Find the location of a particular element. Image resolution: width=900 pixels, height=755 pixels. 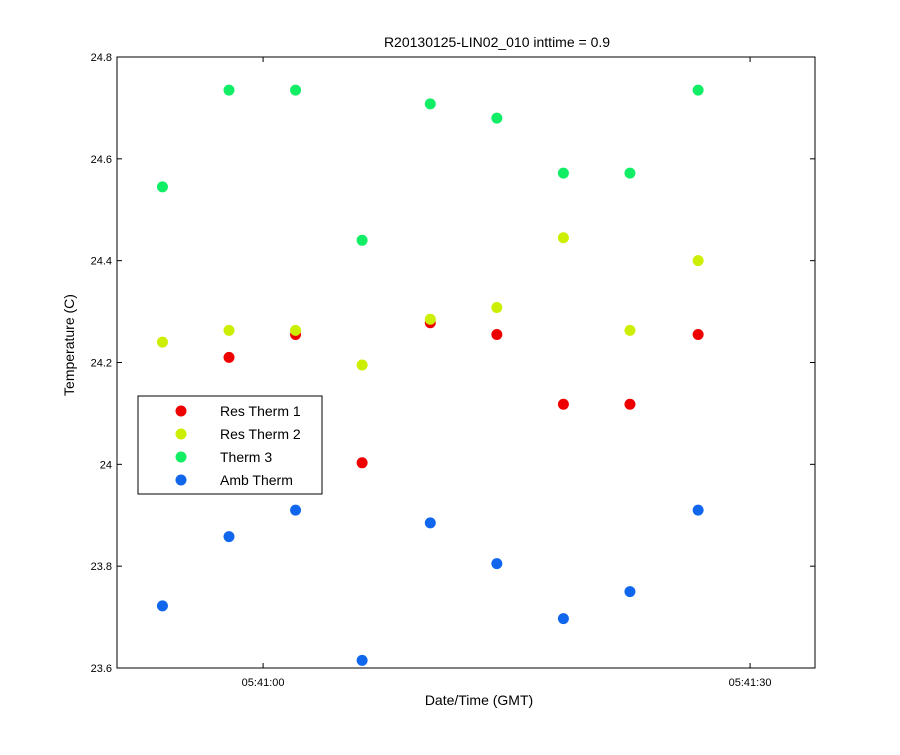

chart-title: R20130125-LIN02_010 inttime = 0.9 is located at coordinates (497, 42).